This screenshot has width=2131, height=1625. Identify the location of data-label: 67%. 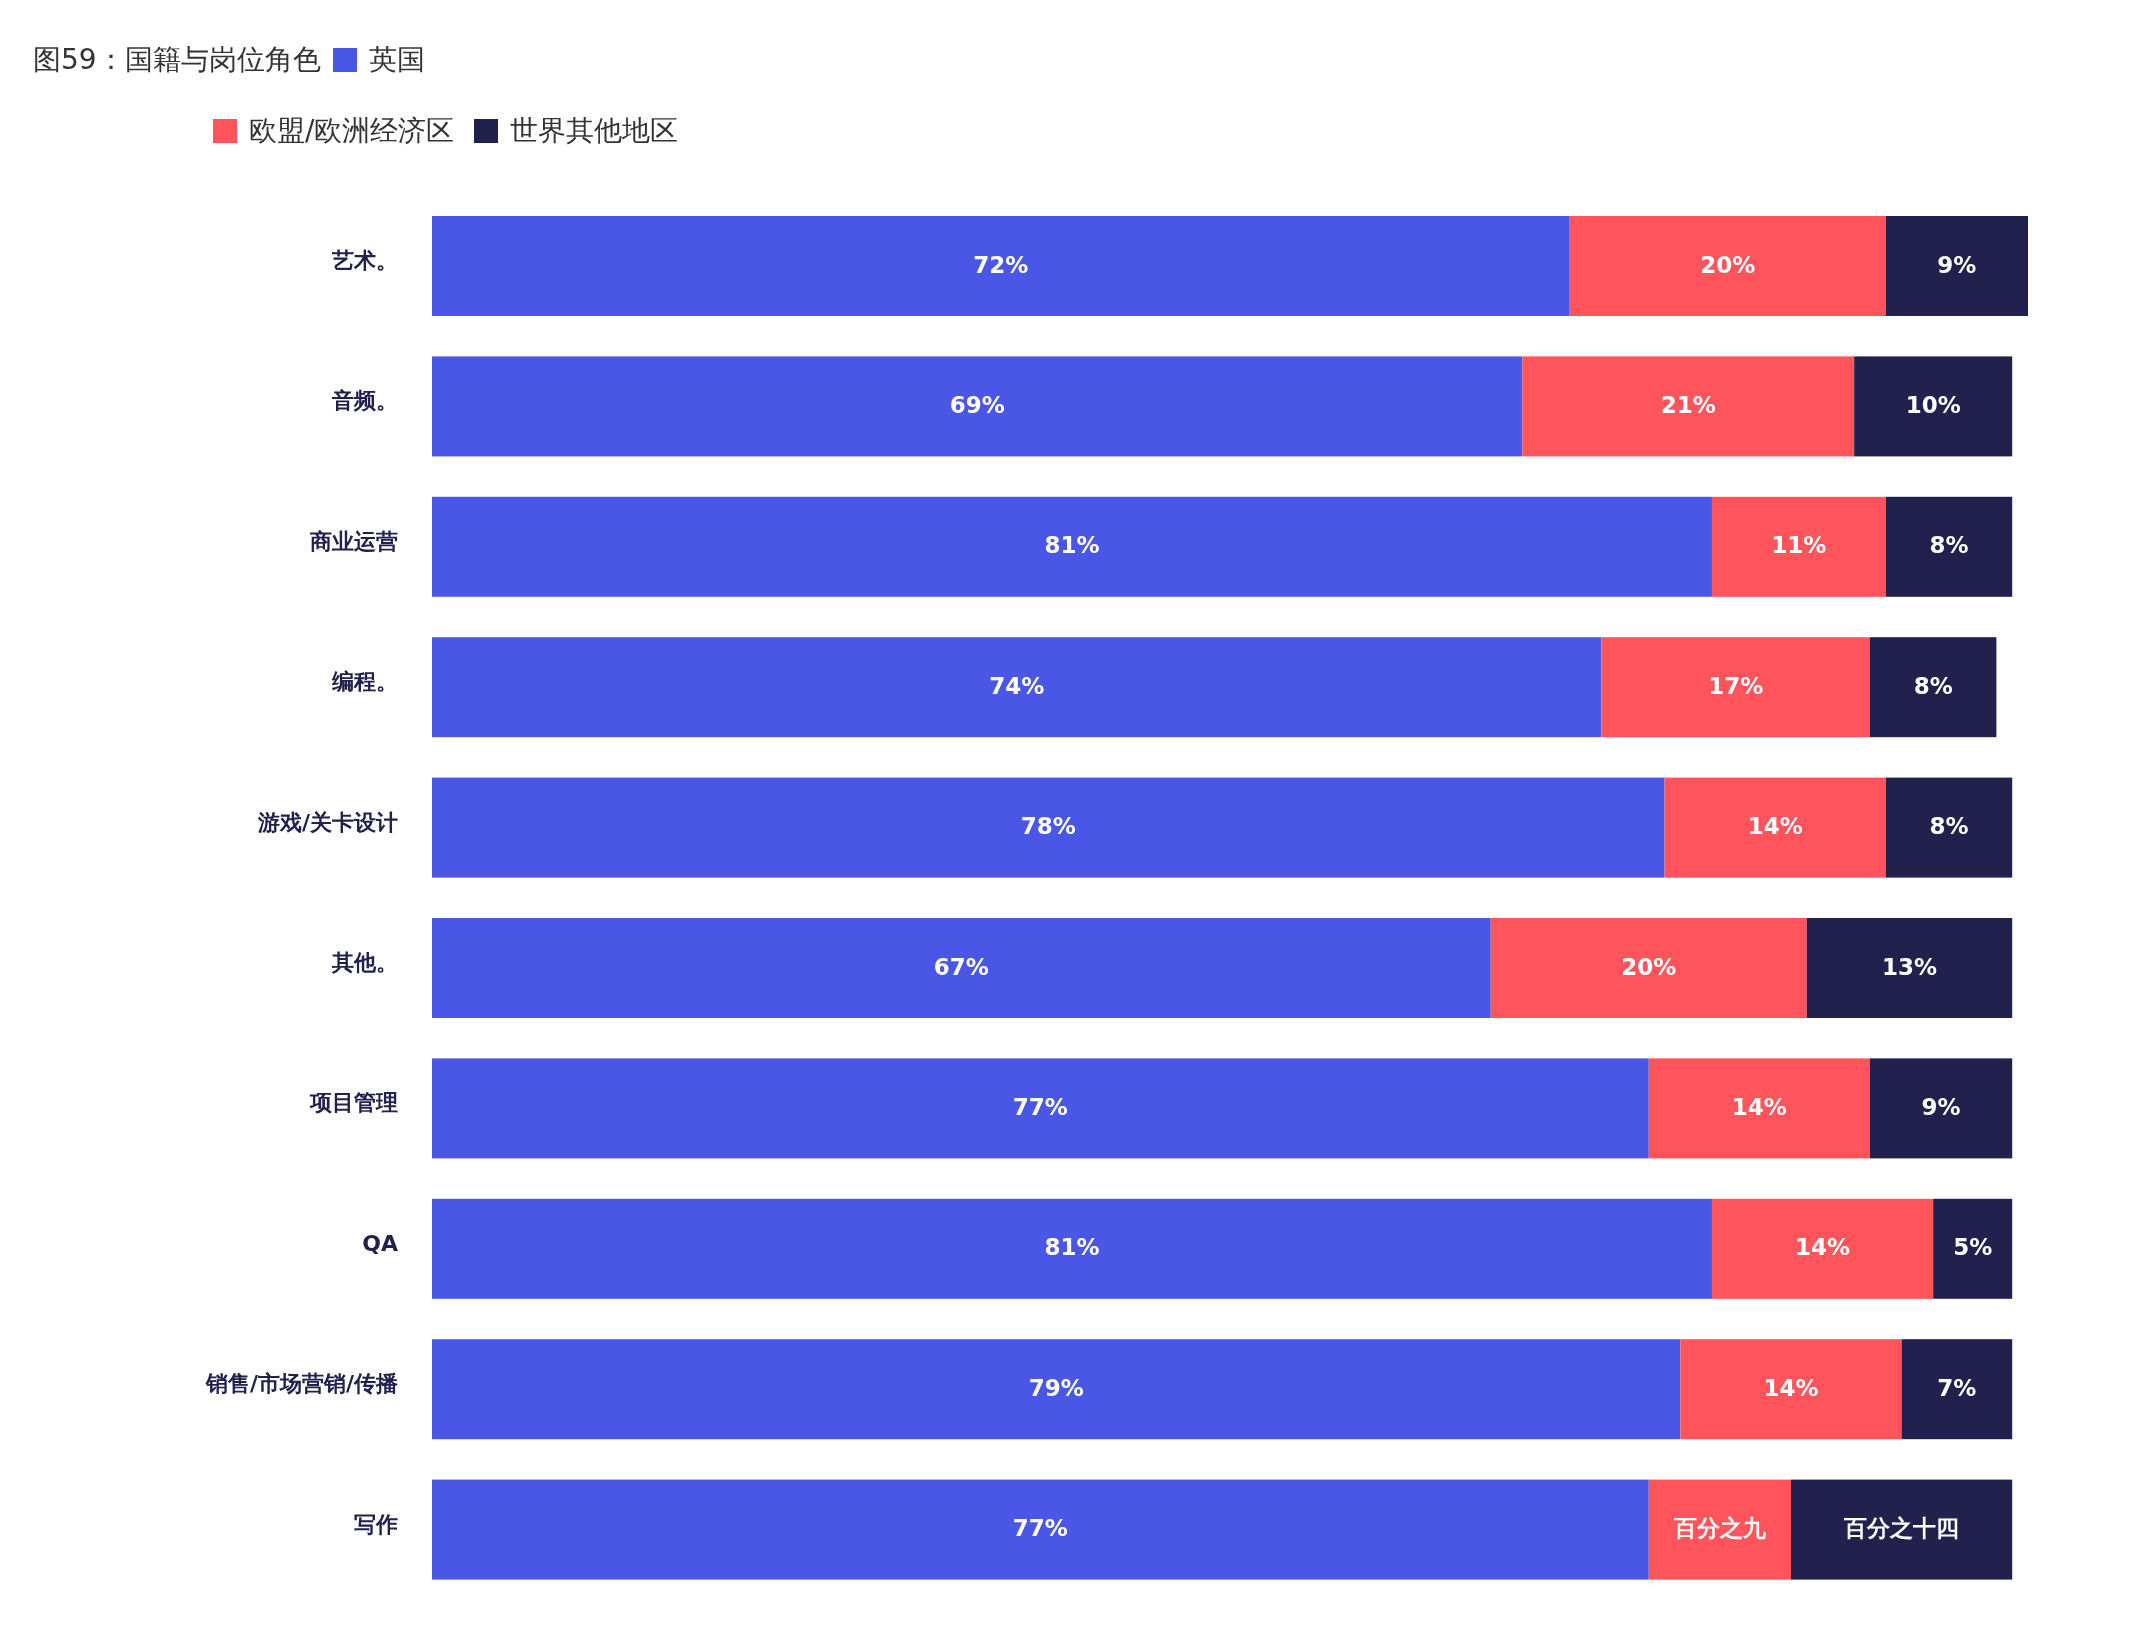
(961, 966).